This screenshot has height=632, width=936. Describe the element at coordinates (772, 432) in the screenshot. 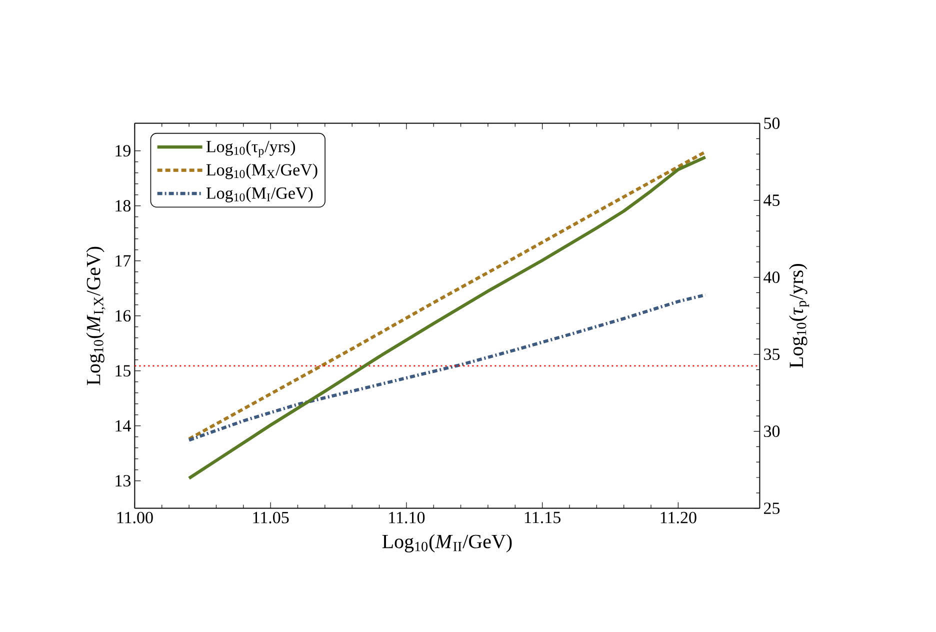

I see `y2-tick-label: 30` at that location.